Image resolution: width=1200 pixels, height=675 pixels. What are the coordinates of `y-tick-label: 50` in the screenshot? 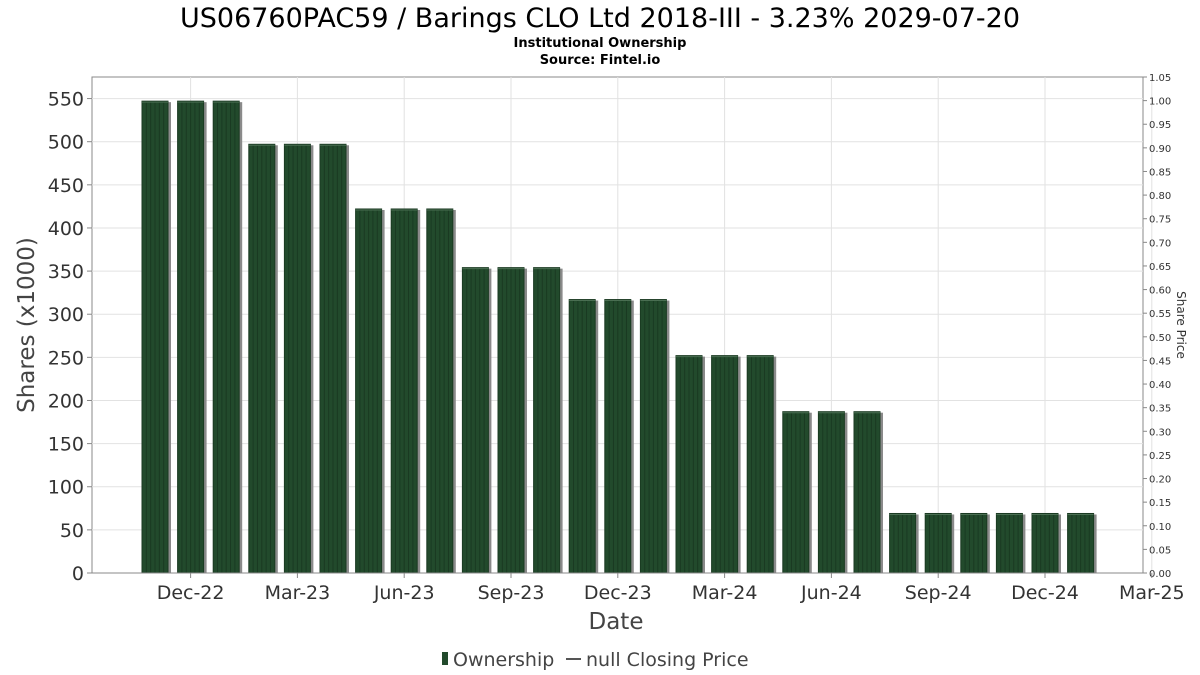 It's located at (72, 531).